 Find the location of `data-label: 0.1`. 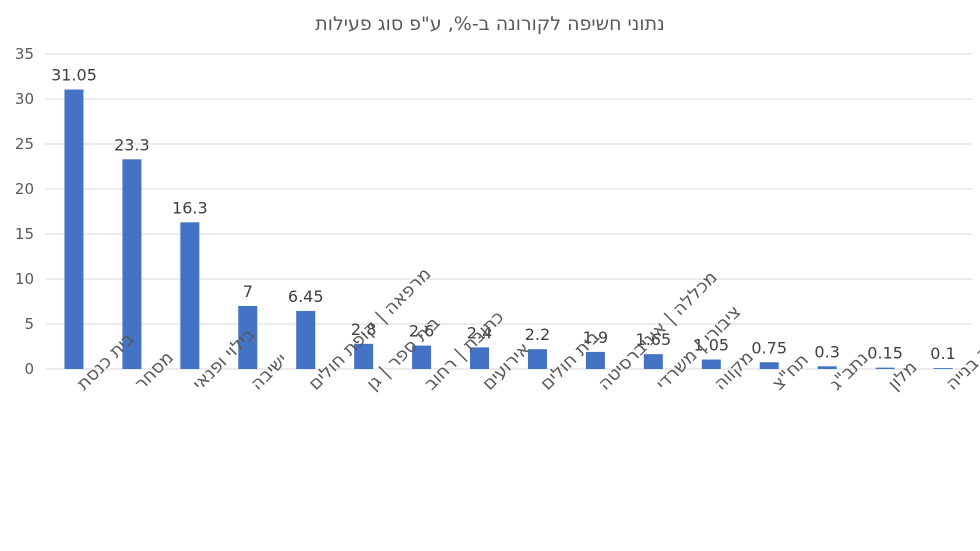

data-label: 0.1 is located at coordinates (942, 353).